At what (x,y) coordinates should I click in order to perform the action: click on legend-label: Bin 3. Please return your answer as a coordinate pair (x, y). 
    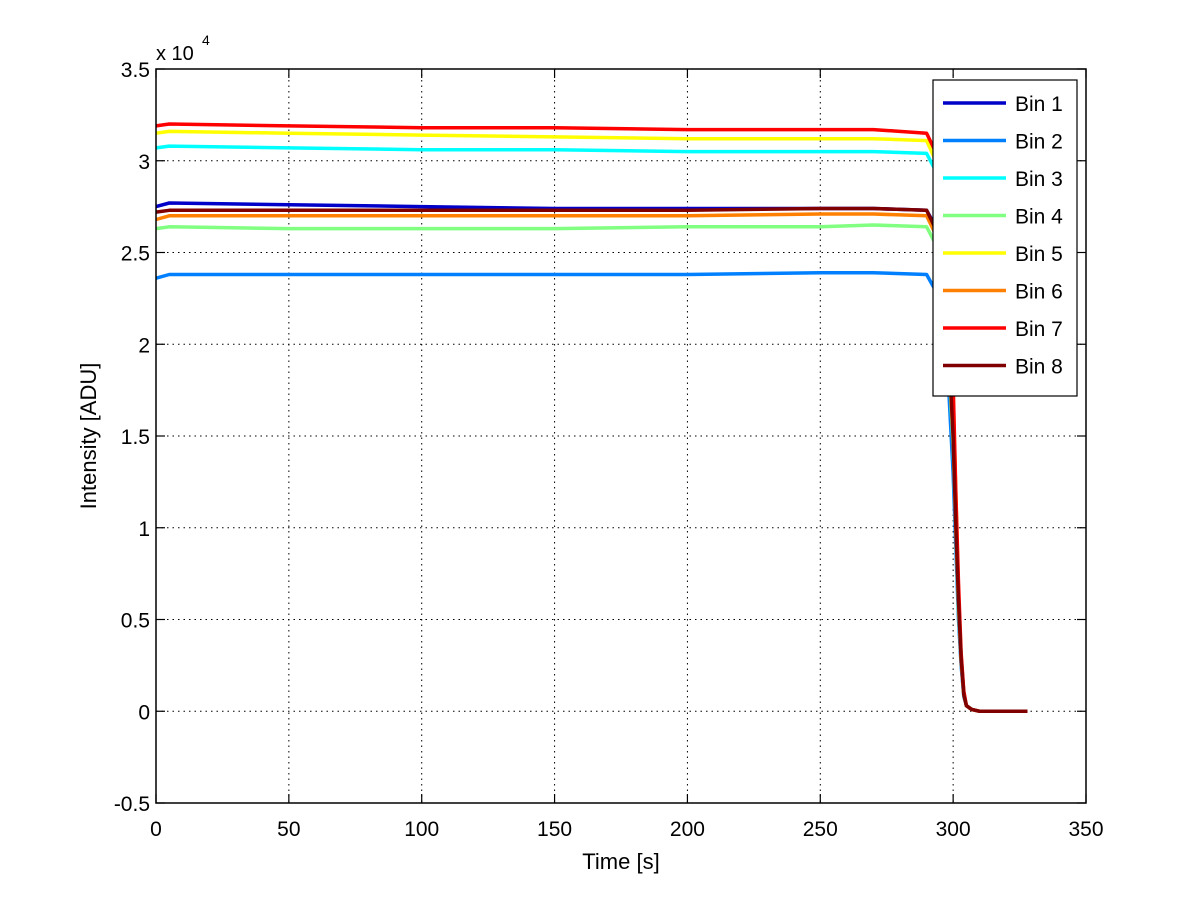
    Looking at the image, I should click on (1039, 179).